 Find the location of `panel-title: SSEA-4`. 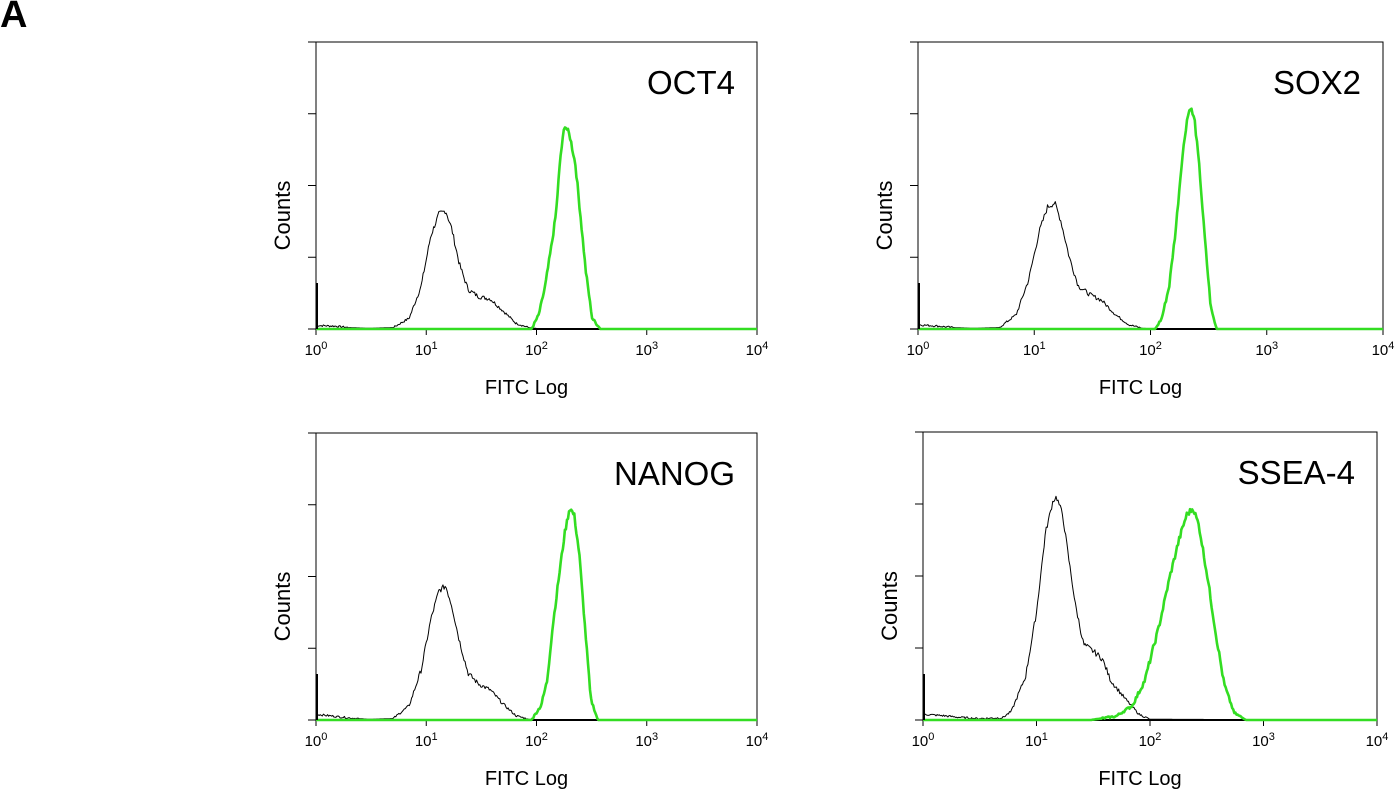

panel-title: SSEA-4 is located at coordinates (1296, 472).